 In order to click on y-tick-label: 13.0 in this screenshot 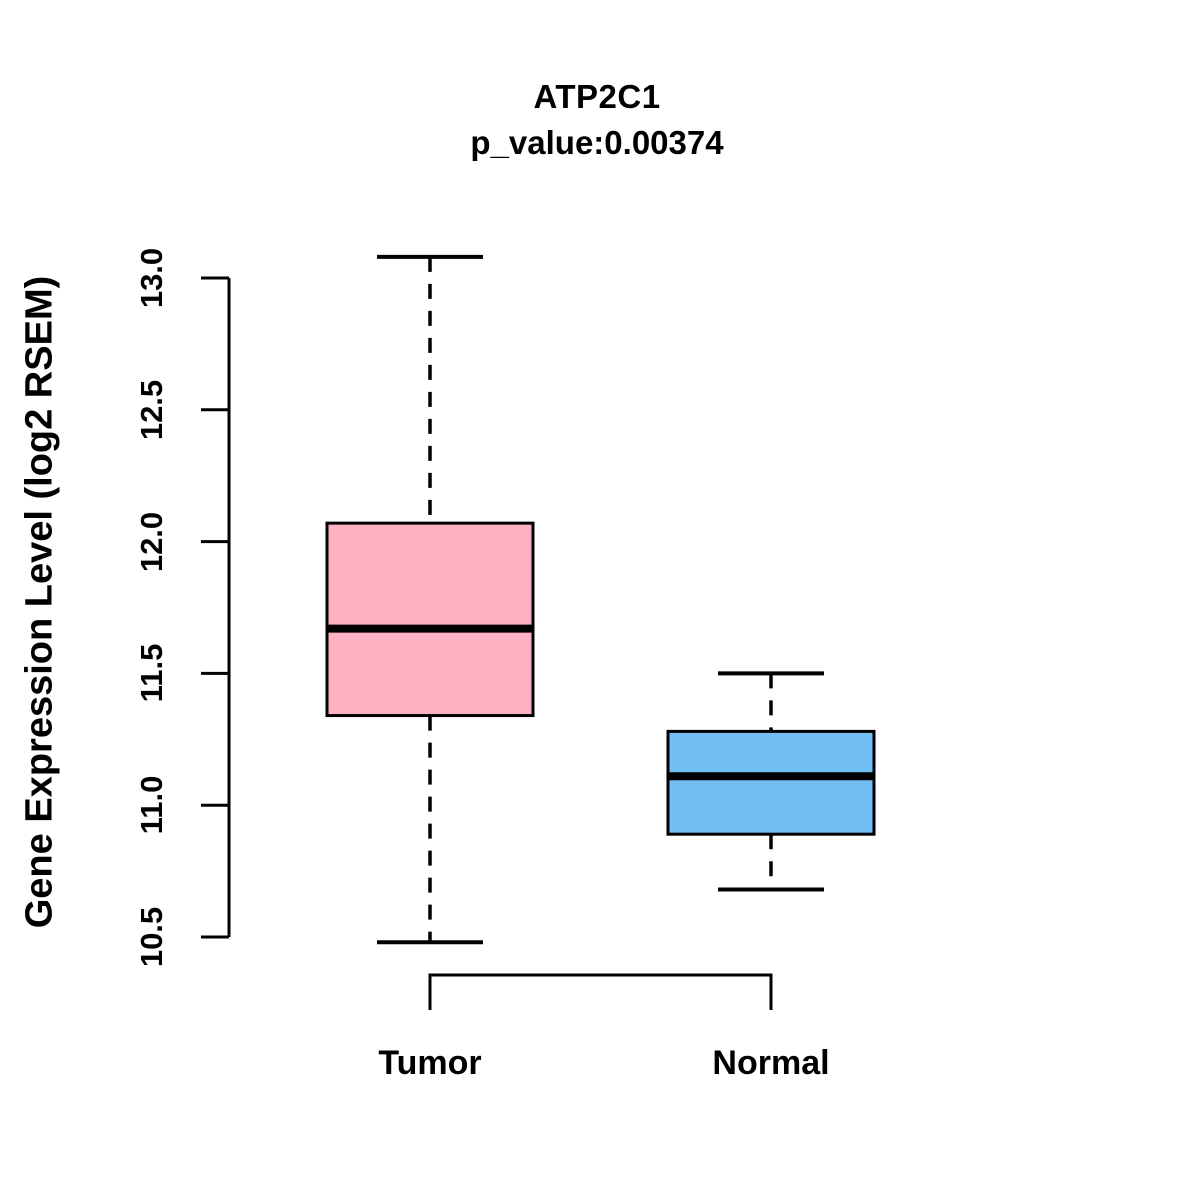, I will do `click(151, 278)`.